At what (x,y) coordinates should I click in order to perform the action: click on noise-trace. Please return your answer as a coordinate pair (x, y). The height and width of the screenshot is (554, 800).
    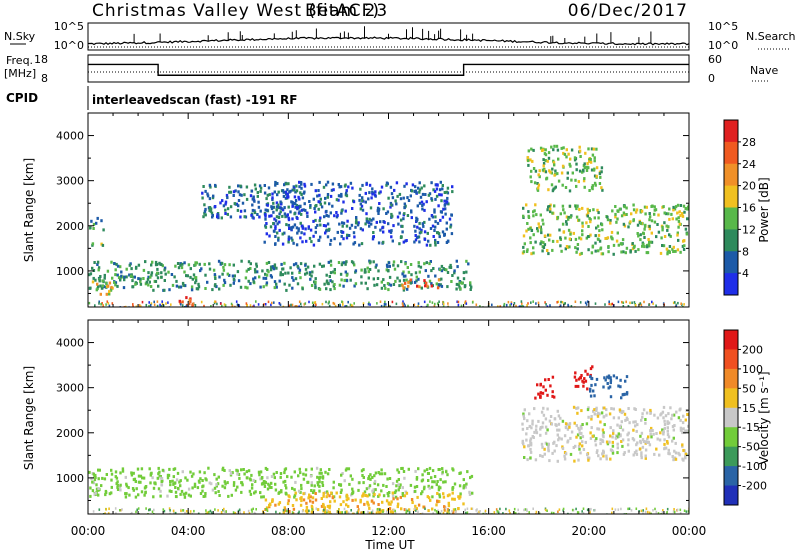
    Looking at the image, I should click on (388, 37).